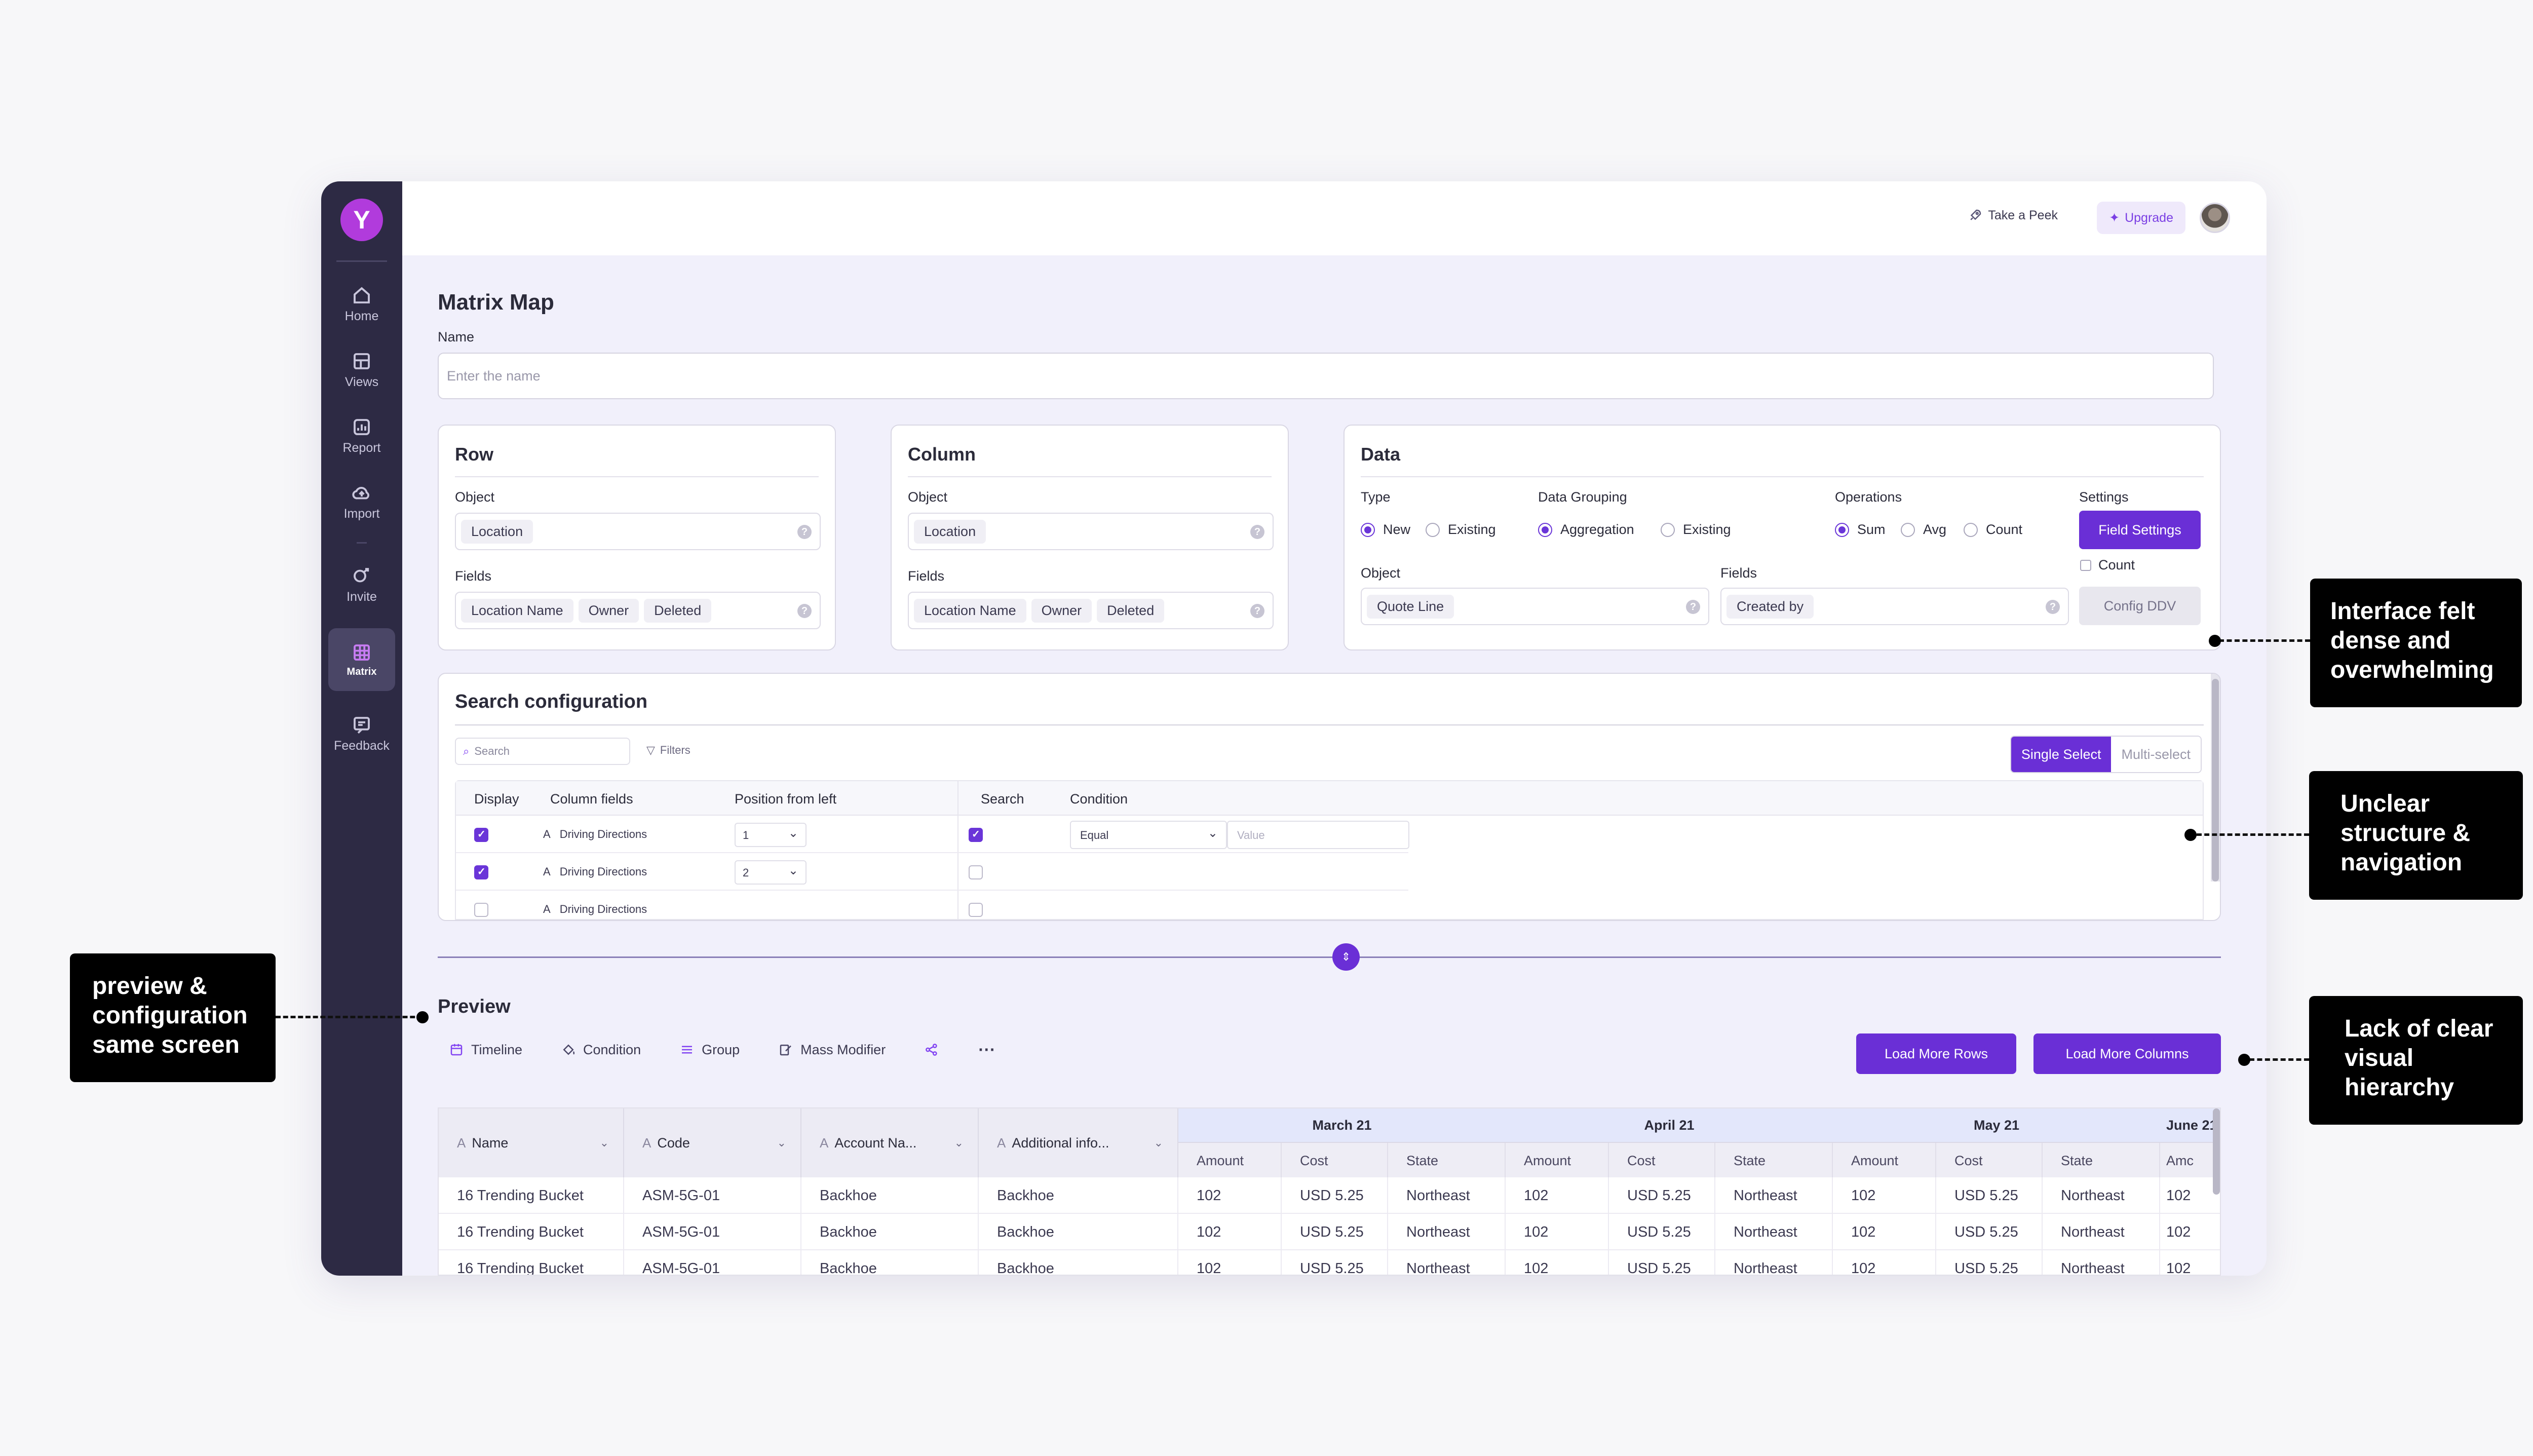 Image resolution: width=2533 pixels, height=1456 pixels. What do you see at coordinates (1586, 530) in the screenshot?
I see `grouping-aggregation-radio: Aggregation` at bounding box center [1586, 530].